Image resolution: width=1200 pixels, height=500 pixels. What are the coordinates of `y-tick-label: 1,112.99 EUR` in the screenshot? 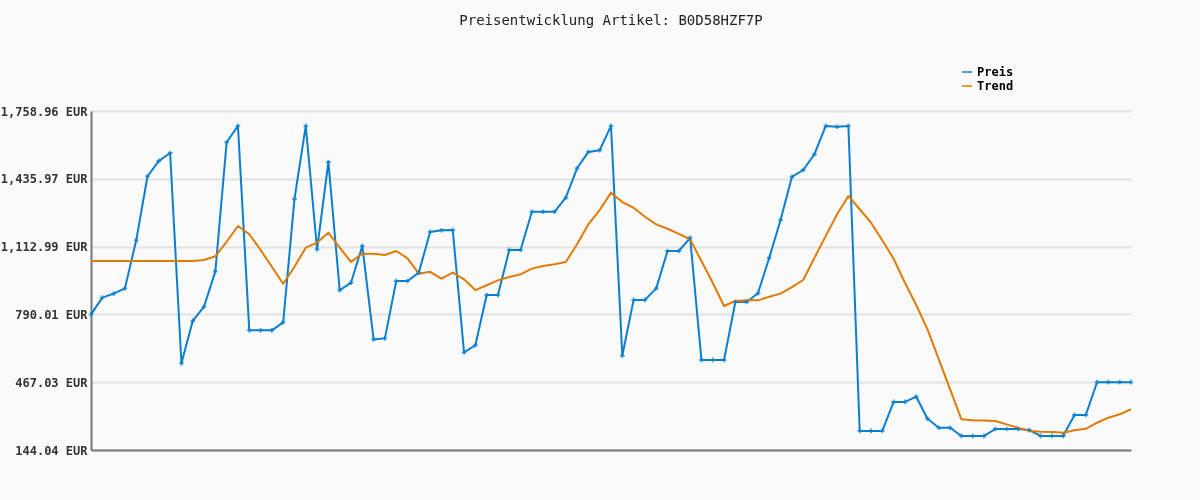 It's located at (44, 247).